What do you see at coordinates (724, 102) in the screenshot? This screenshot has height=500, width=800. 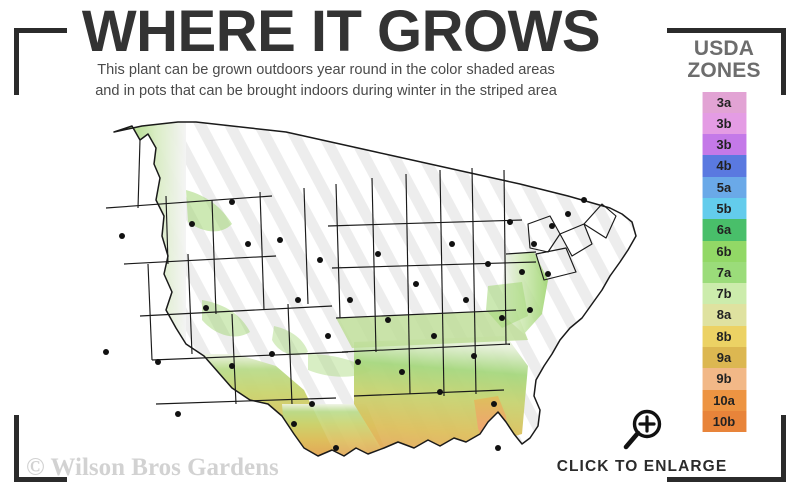 I see `zone-chip-3a: 3a` at bounding box center [724, 102].